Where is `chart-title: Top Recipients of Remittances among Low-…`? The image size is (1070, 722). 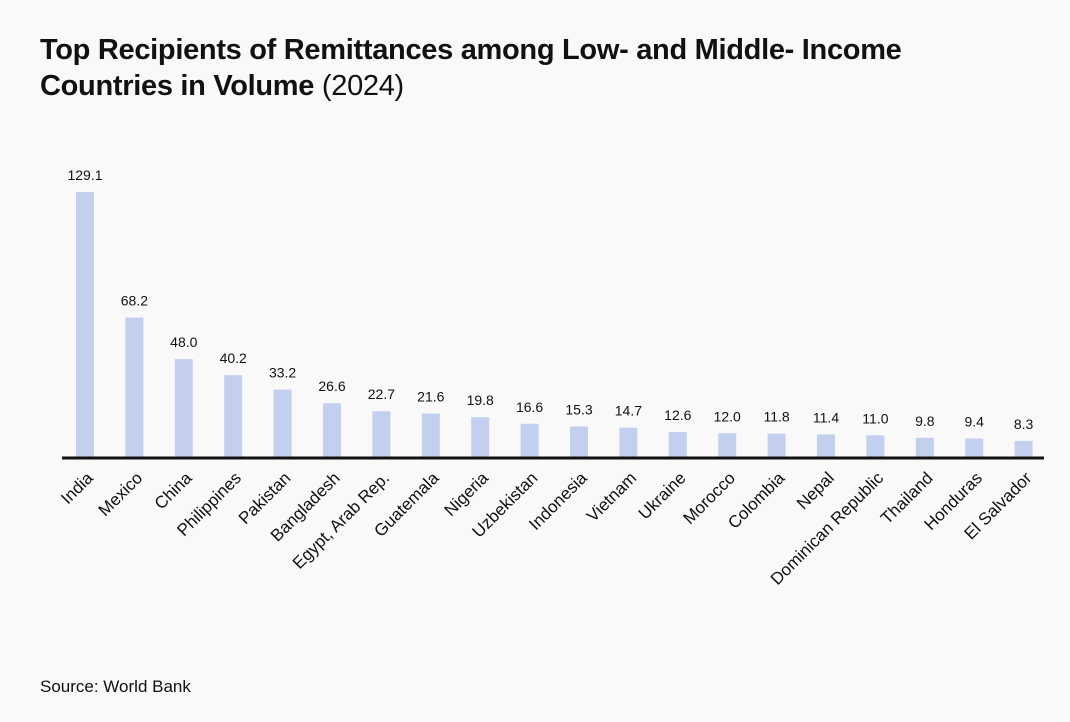
chart-title: Top Recipients of Remittances among Low-… is located at coordinates (540, 68).